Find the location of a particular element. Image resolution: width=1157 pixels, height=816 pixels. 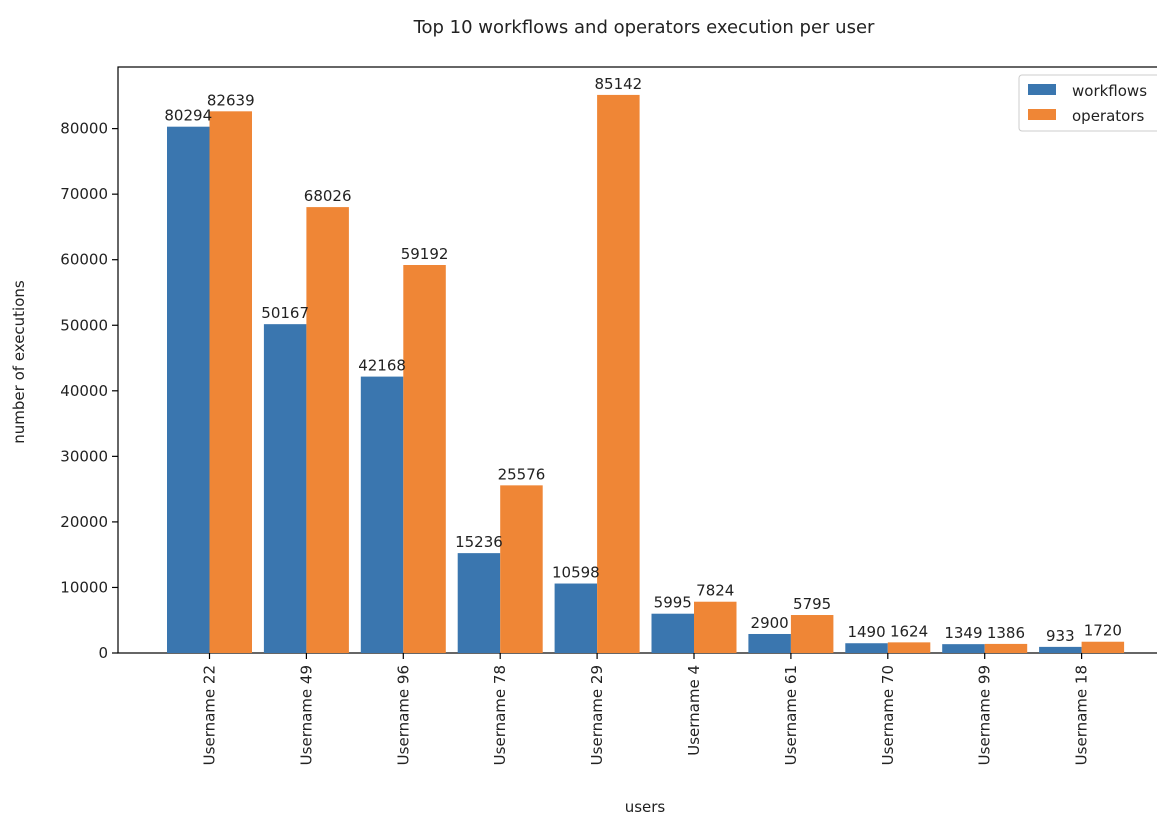

bar-value-label: 2900 is located at coordinates (770, 623).